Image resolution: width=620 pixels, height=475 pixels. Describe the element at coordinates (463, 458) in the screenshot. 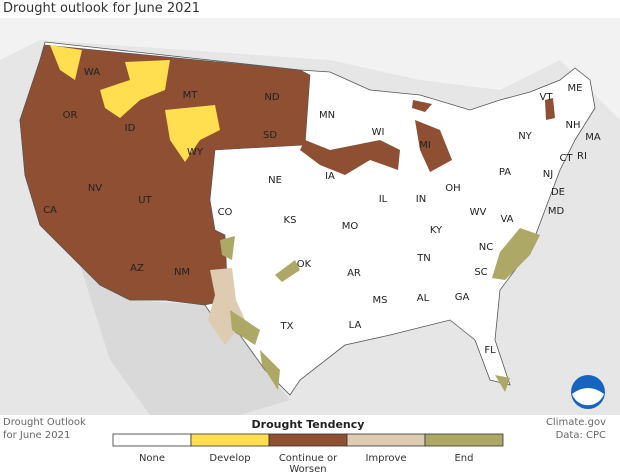

I see `legend-label: End` at that location.